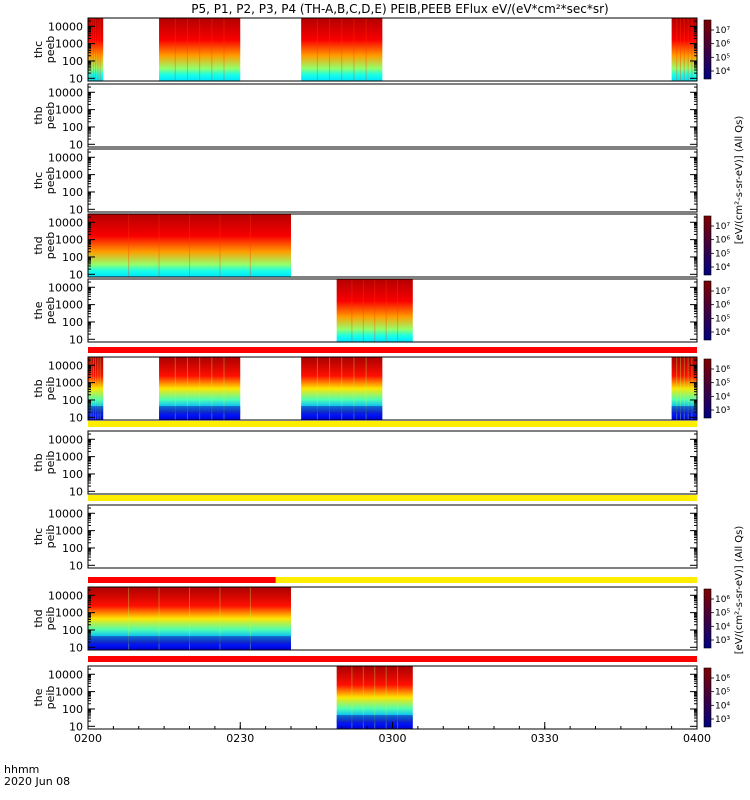  Describe the element at coordinates (88, 738) in the screenshot. I see `x-tick-label: 0200` at that location.